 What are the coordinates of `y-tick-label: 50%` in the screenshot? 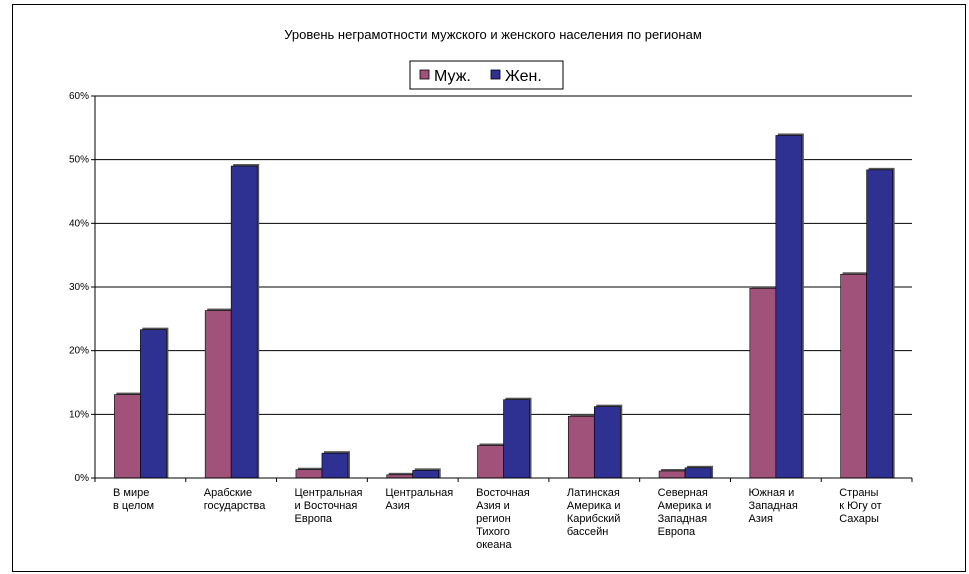 It's located at (79, 160).